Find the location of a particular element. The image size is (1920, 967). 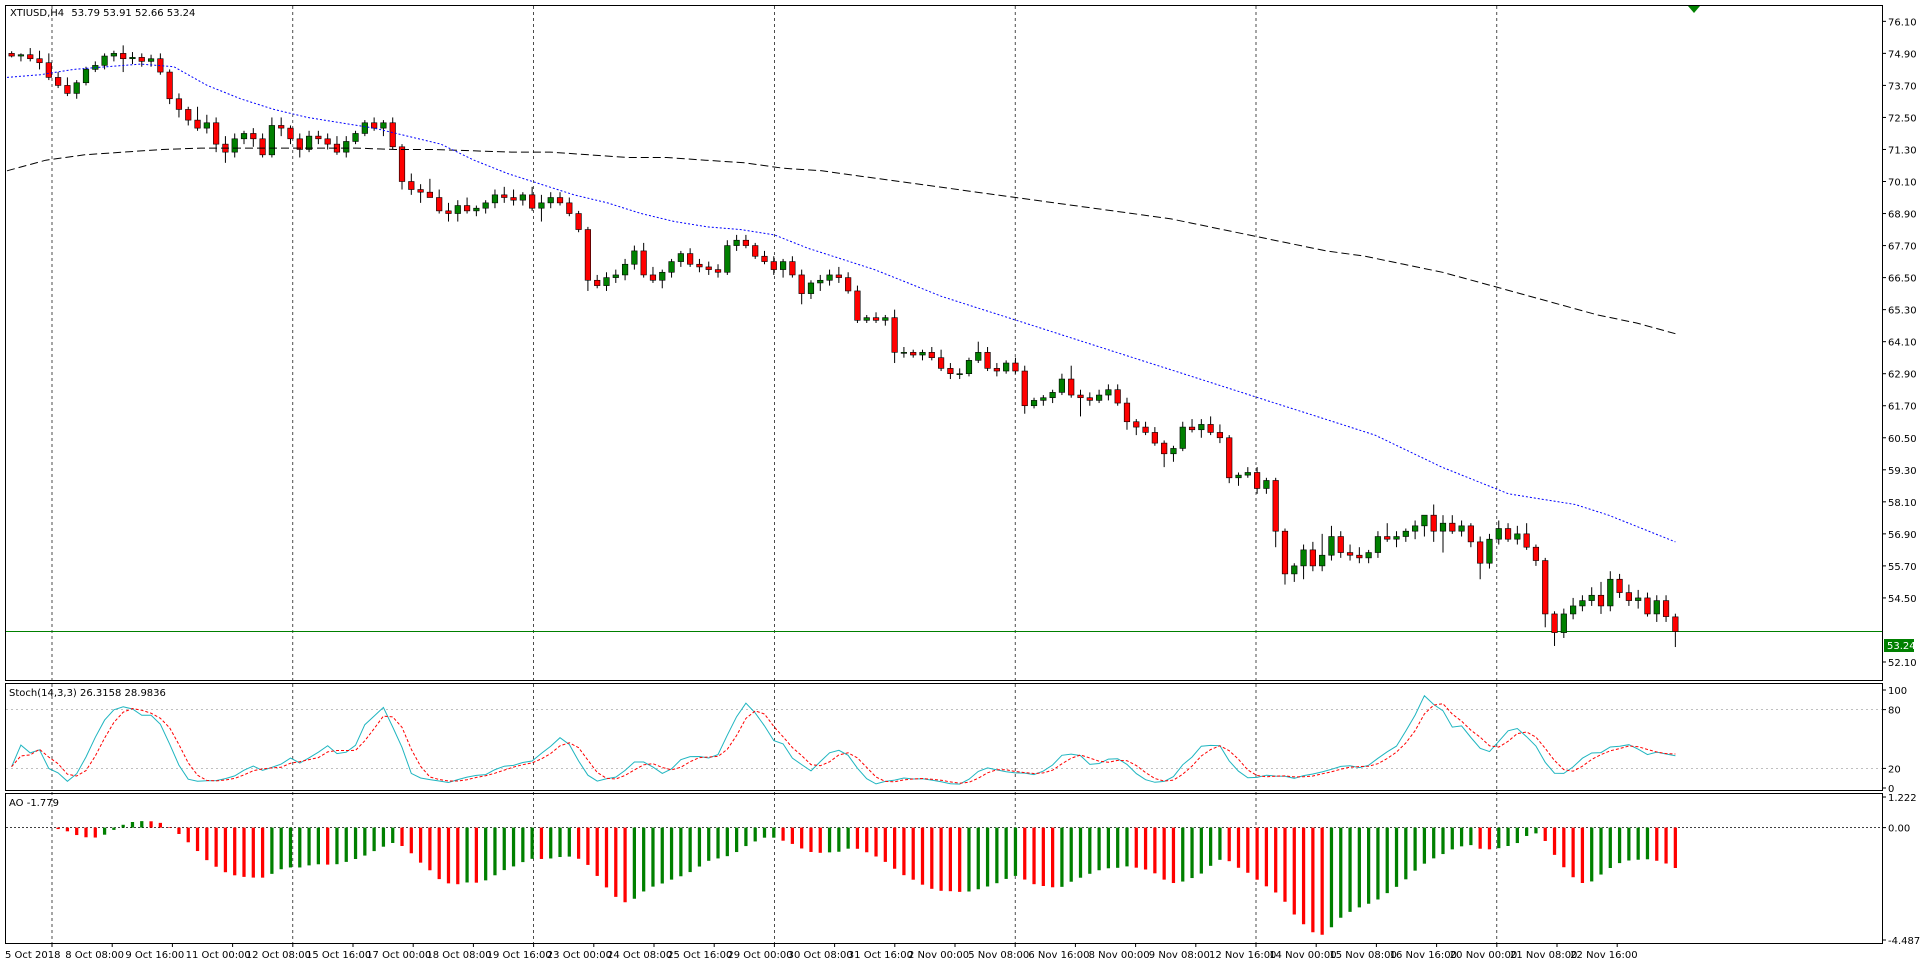

sell-arrow-icon is located at coordinates (1694, 9).